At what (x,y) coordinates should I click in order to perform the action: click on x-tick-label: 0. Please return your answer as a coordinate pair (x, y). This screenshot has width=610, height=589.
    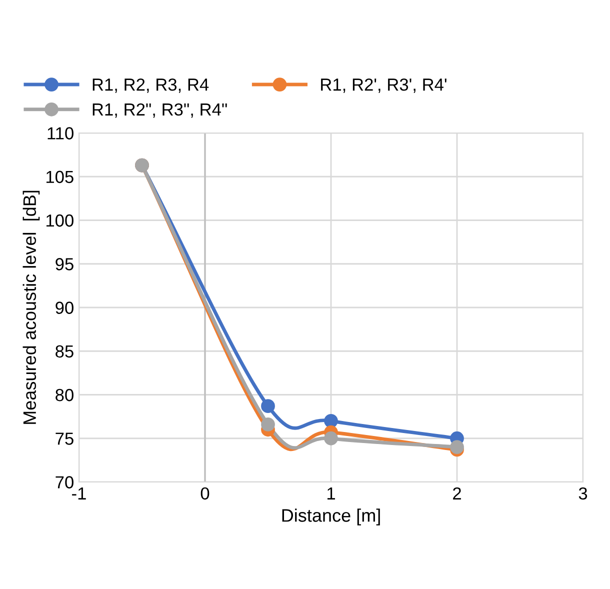
    Looking at the image, I should click on (205, 493).